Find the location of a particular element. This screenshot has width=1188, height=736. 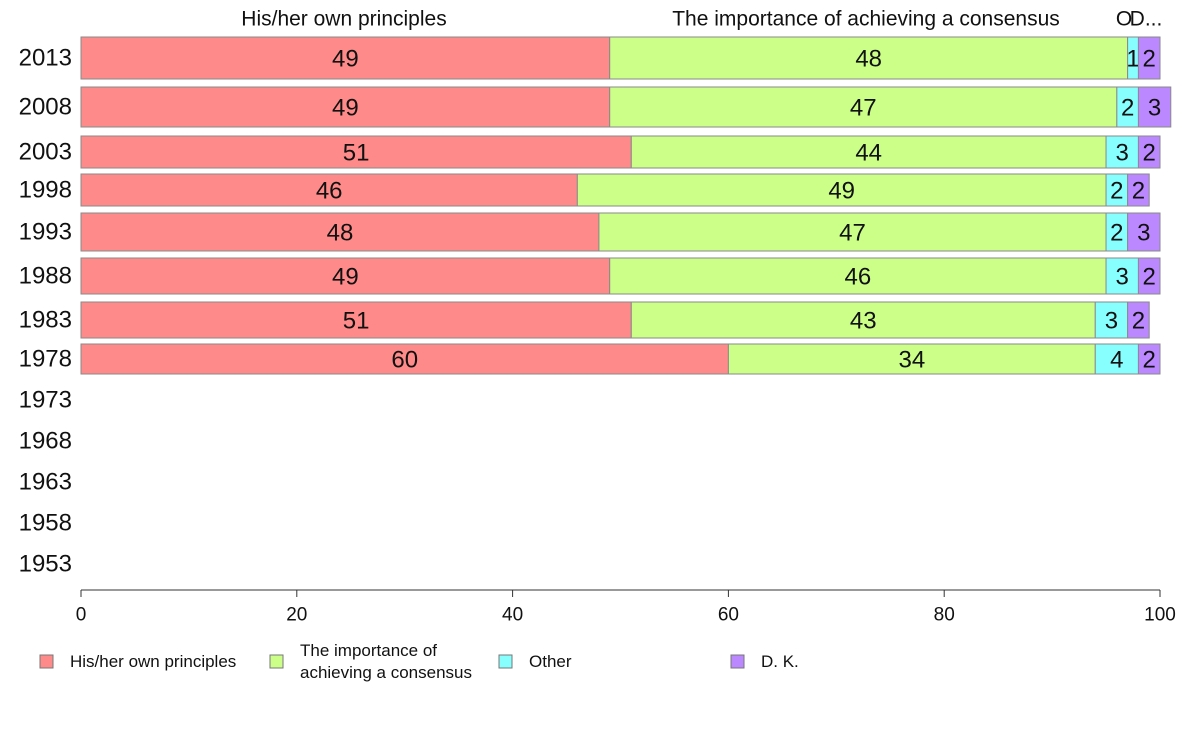

year-label-1988: 1988 is located at coordinates (45, 276).